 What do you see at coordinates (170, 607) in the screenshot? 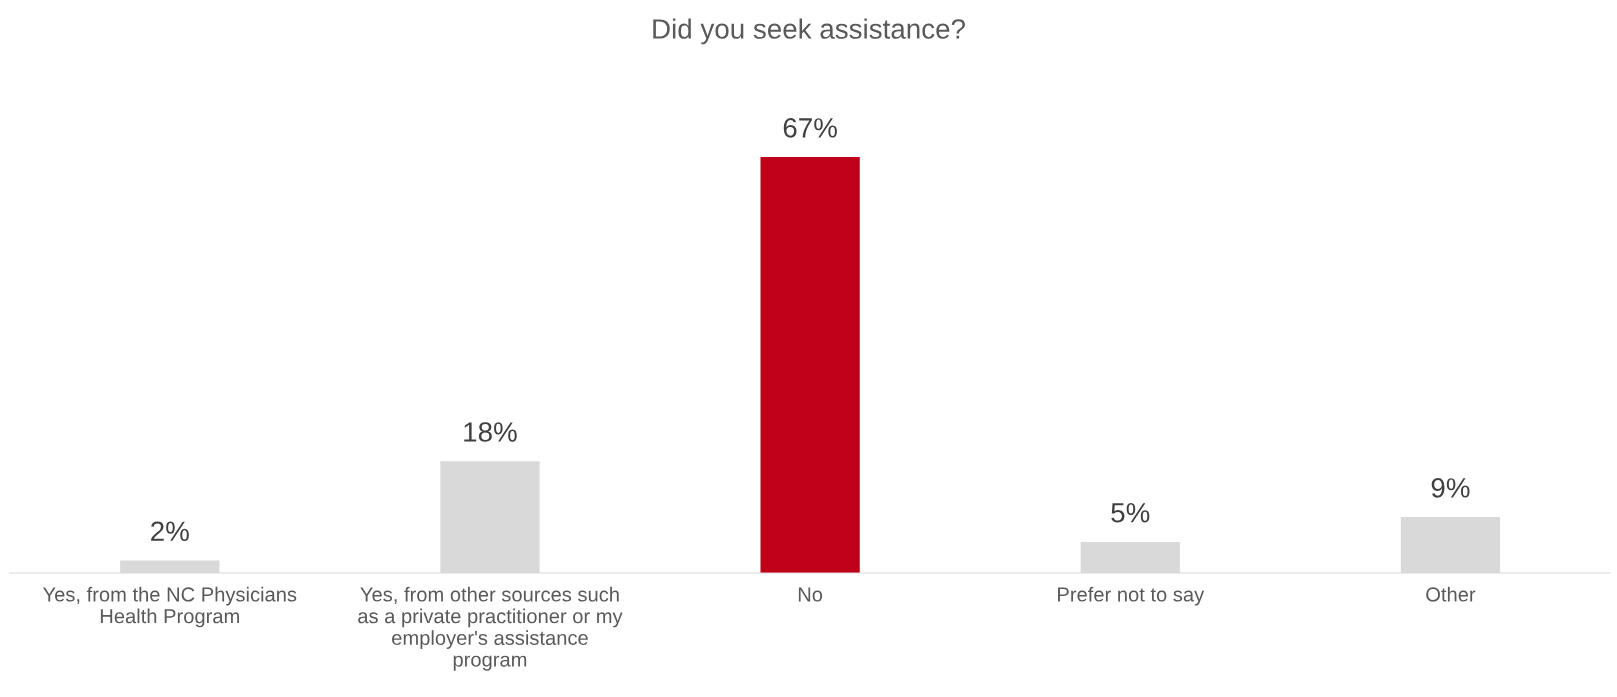
I see `x-tick-label: Yes, from the NC Physicians Health Program` at bounding box center [170, 607].